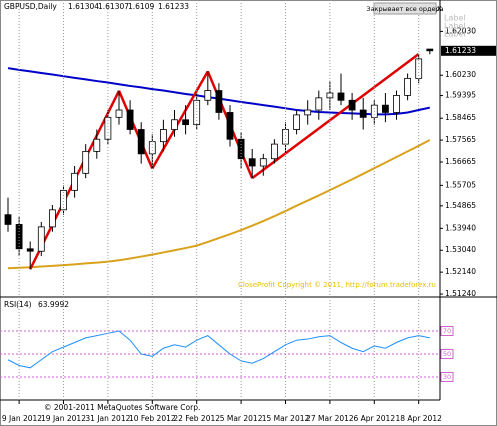  What do you see at coordinates (152, 418) in the screenshot?
I see `x-tick-label: 10 Feb 2012` at bounding box center [152, 418].